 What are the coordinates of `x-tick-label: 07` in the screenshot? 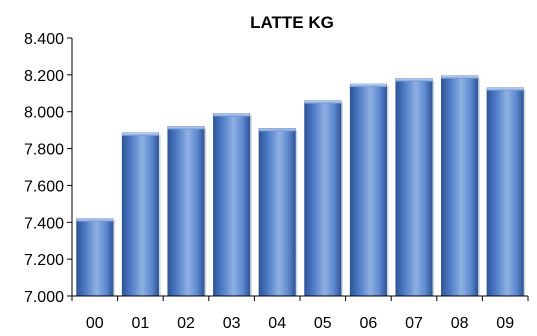 It's located at (414, 323).